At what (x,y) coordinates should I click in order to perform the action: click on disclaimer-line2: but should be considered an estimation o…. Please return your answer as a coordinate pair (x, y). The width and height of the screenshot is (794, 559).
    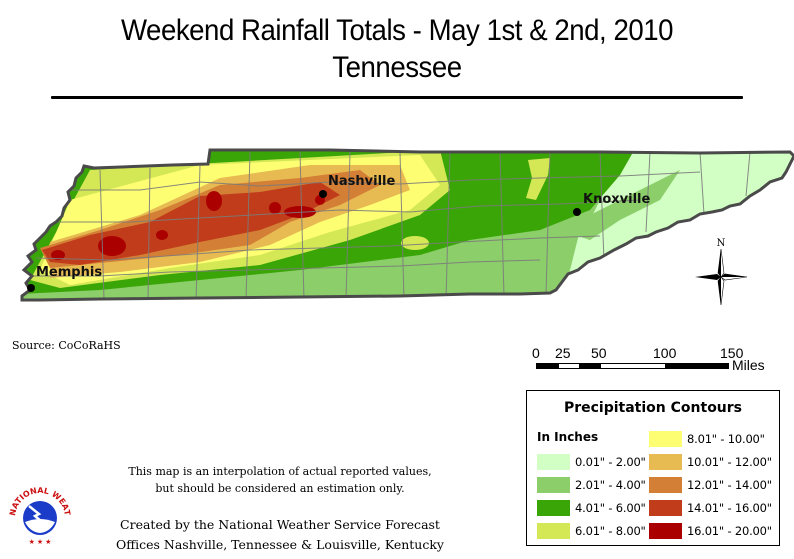
    Looking at the image, I should click on (280, 488).